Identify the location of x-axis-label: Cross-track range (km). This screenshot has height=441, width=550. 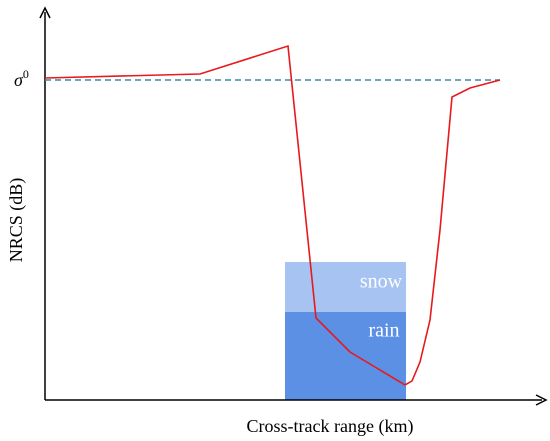
(330, 426).